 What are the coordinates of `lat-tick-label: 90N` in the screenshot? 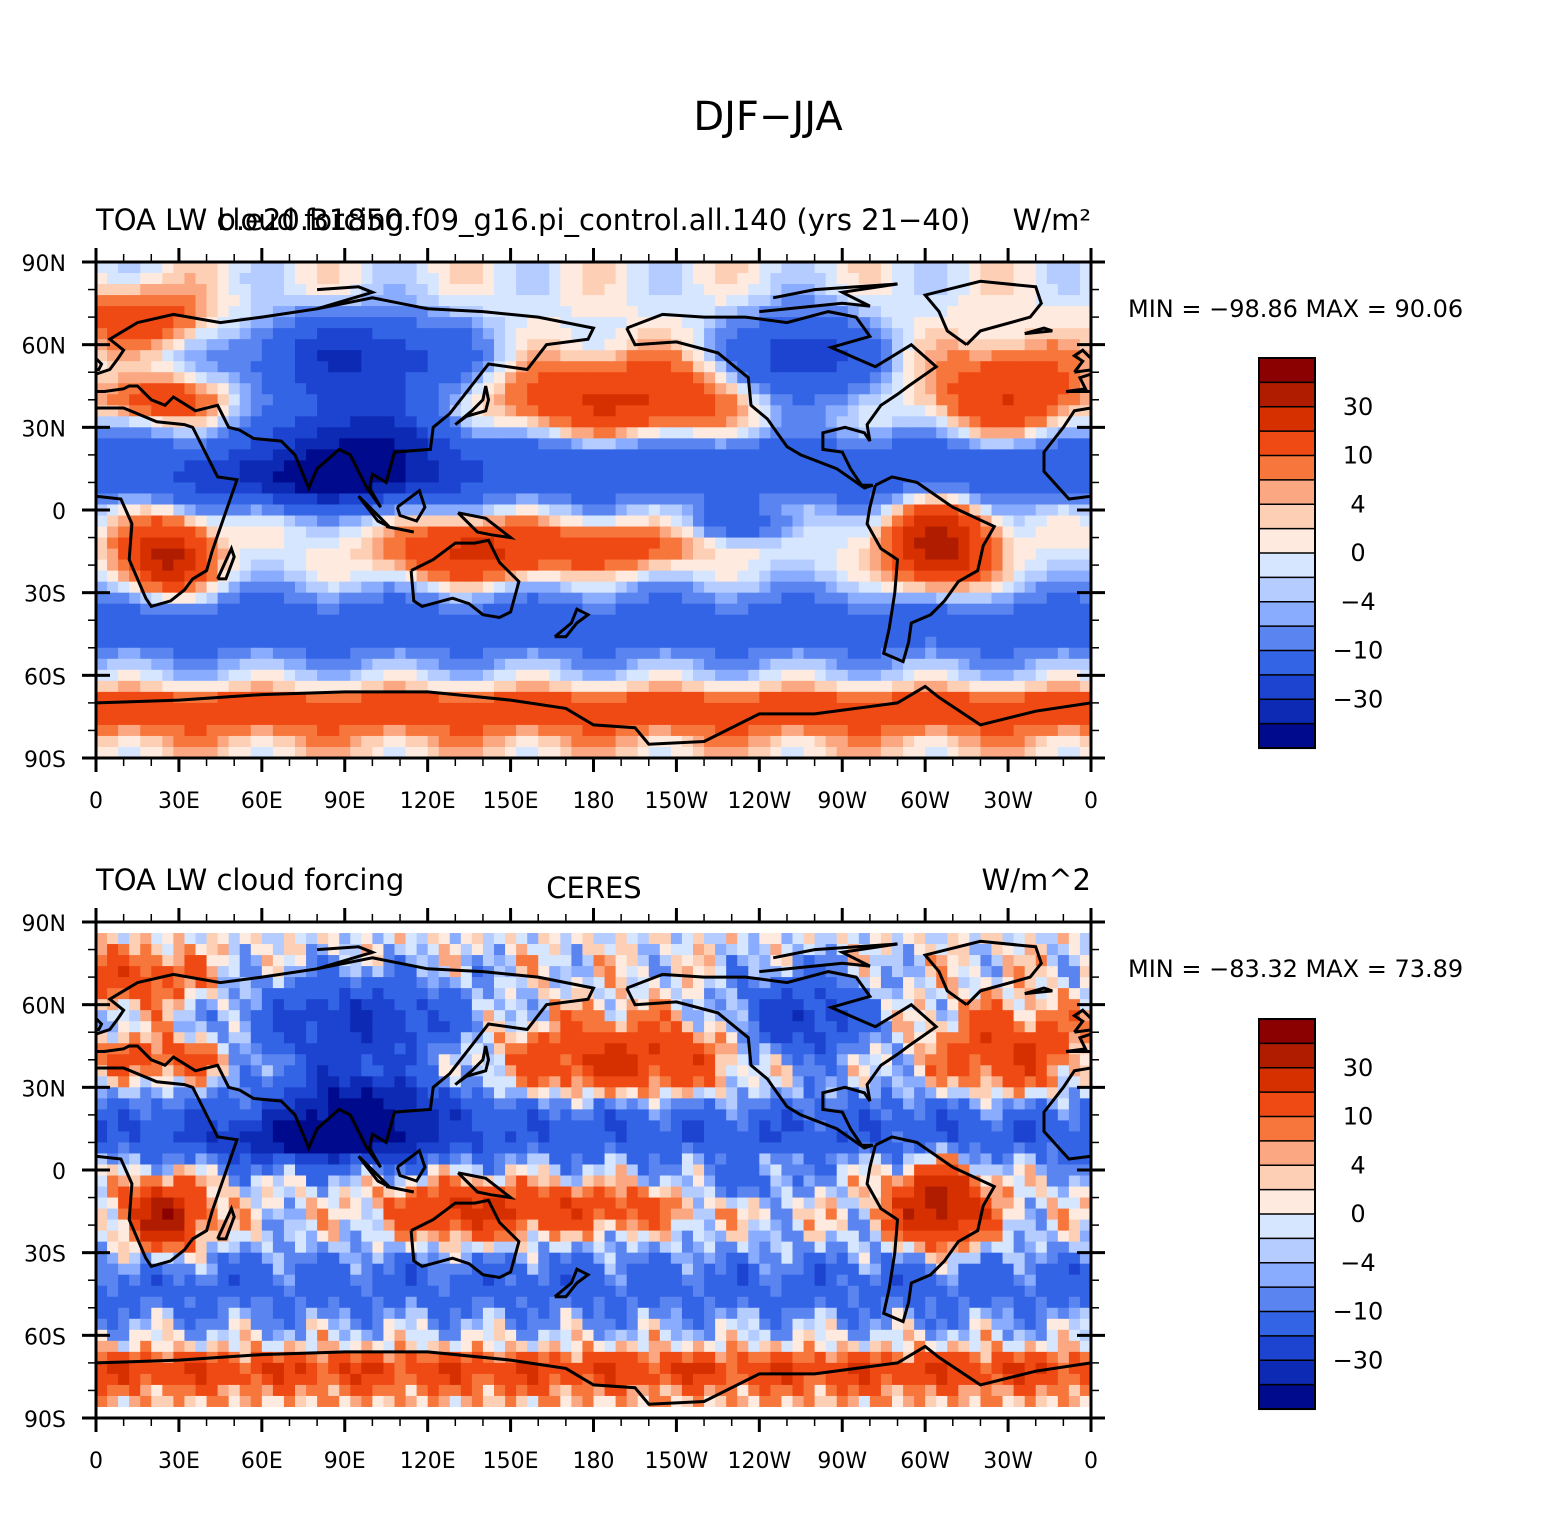 It's located at (44, 264).